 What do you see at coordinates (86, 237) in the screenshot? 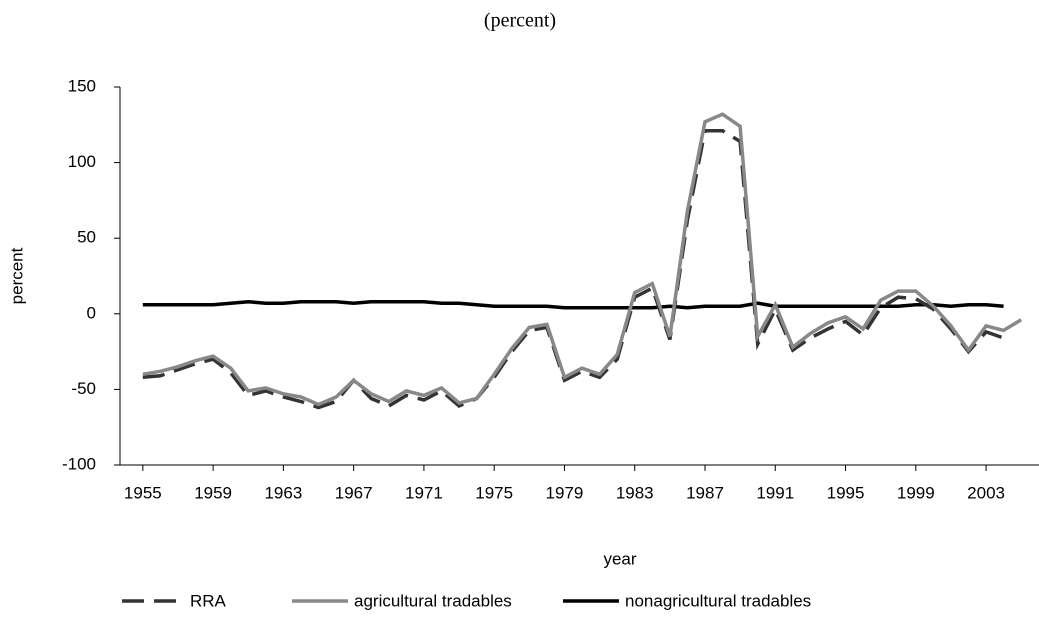
I see `y-tick-label: 50` at bounding box center [86, 237].